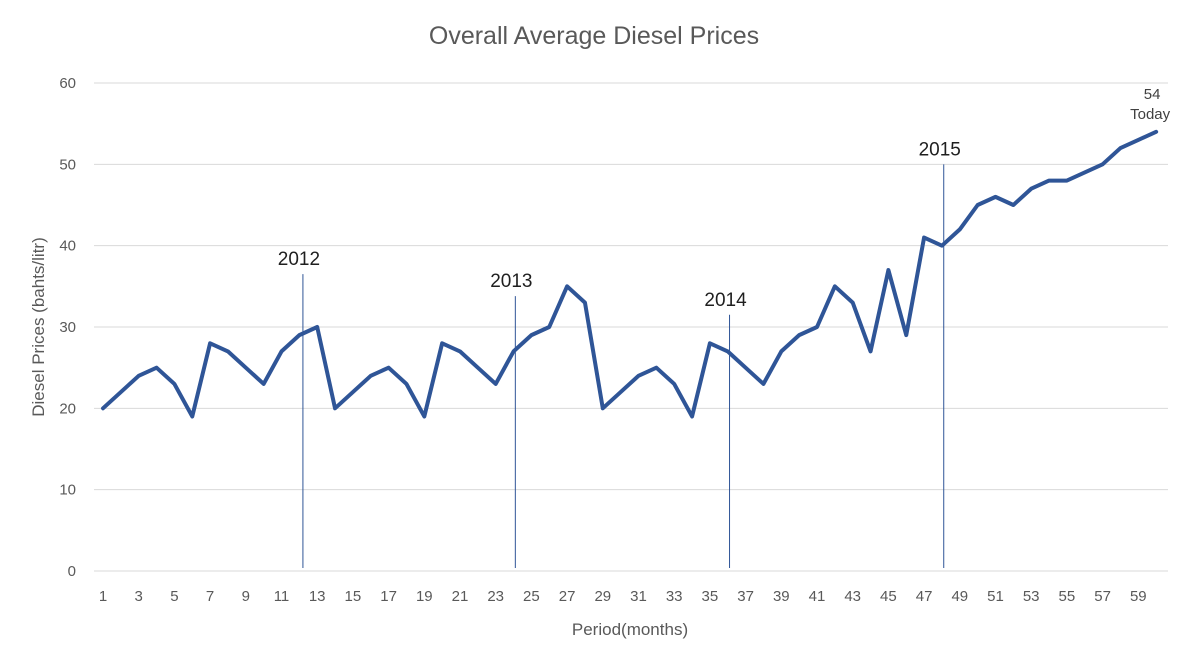  What do you see at coordinates (103, 596) in the screenshot?
I see `x-tick-label: 1` at bounding box center [103, 596].